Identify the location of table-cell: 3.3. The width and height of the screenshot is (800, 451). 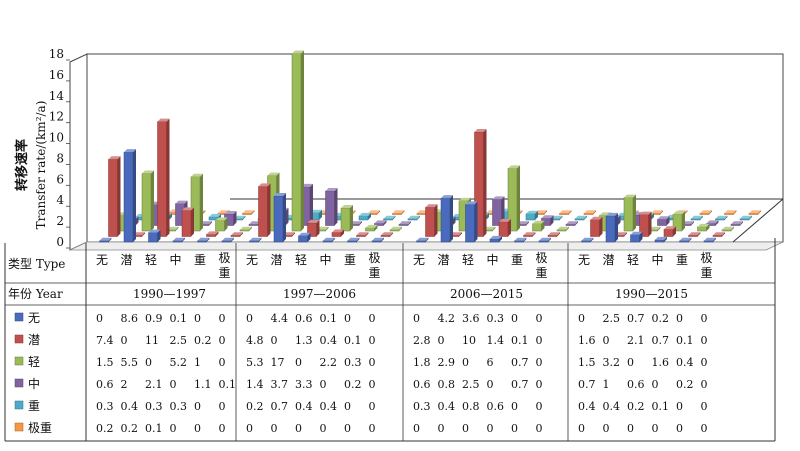
(304, 384).